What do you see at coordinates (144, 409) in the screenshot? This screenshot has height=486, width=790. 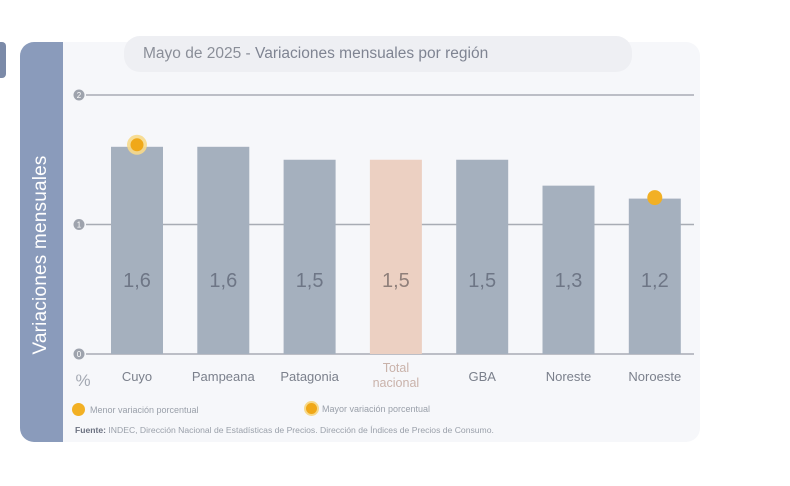 I see `legend-min-label: Menor variación porcentual` at bounding box center [144, 409].